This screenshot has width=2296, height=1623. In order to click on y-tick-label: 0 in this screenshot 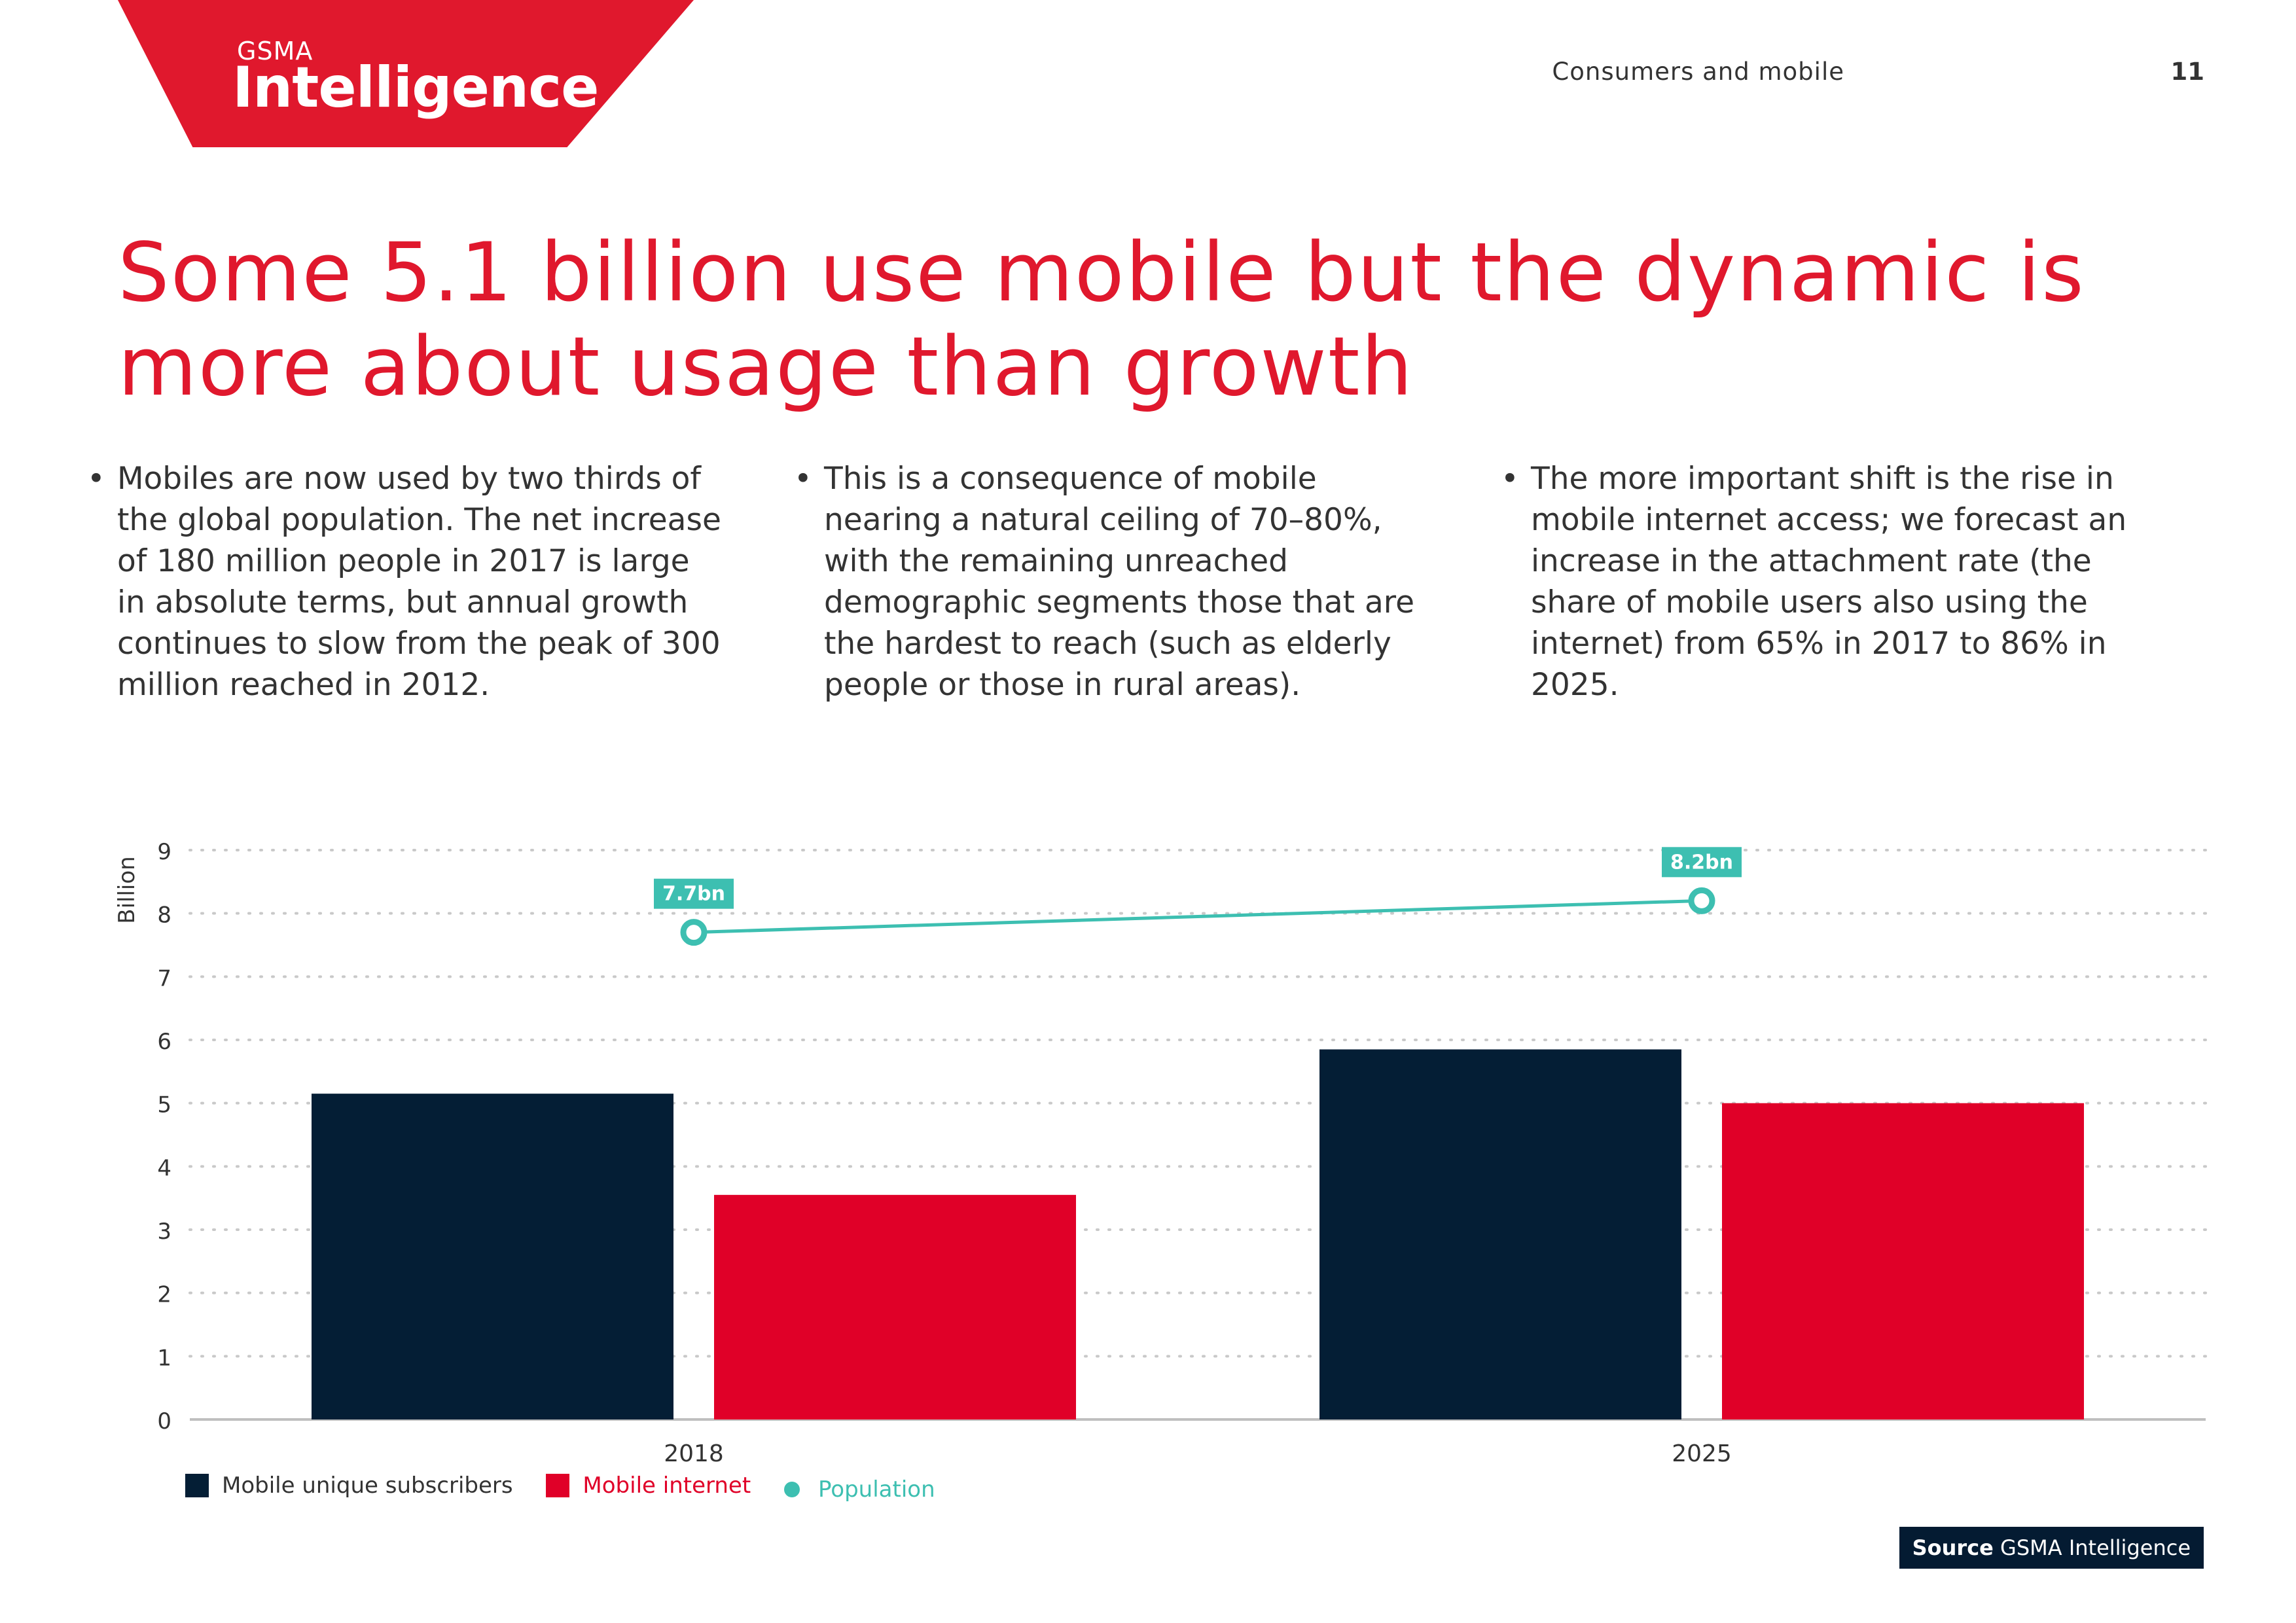, I will do `click(164, 1421)`.